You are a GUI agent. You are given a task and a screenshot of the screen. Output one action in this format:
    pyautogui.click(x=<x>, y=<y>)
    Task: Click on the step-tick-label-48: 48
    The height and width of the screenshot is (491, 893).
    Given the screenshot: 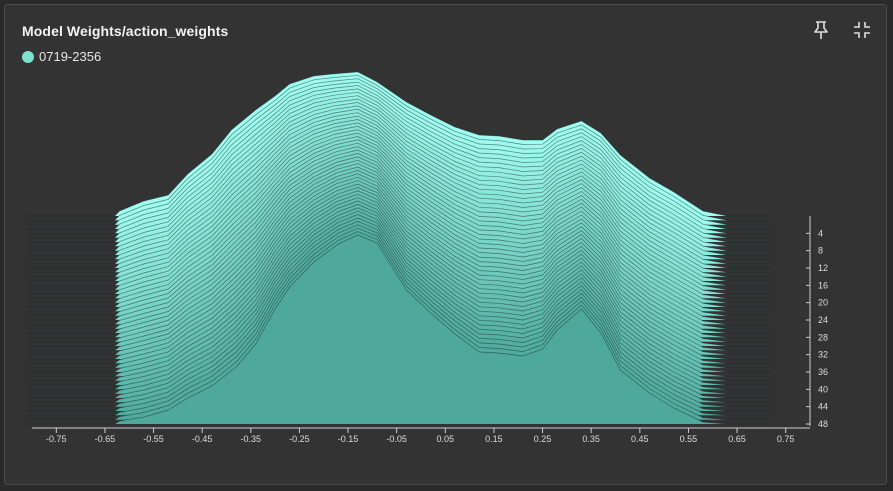 What is the action you would take?
    pyautogui.click(x=823, y=424)
    